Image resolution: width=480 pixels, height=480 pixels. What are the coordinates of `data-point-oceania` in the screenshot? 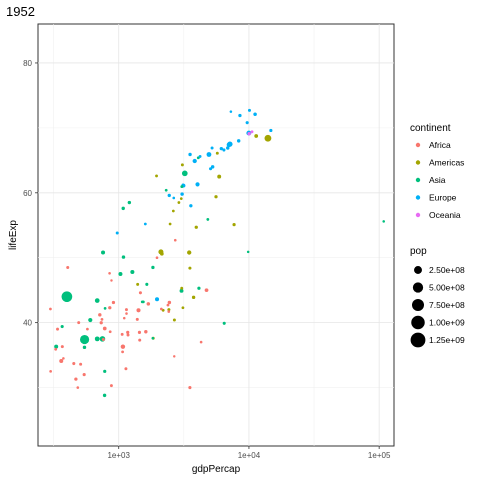 It's located at (249, 134).